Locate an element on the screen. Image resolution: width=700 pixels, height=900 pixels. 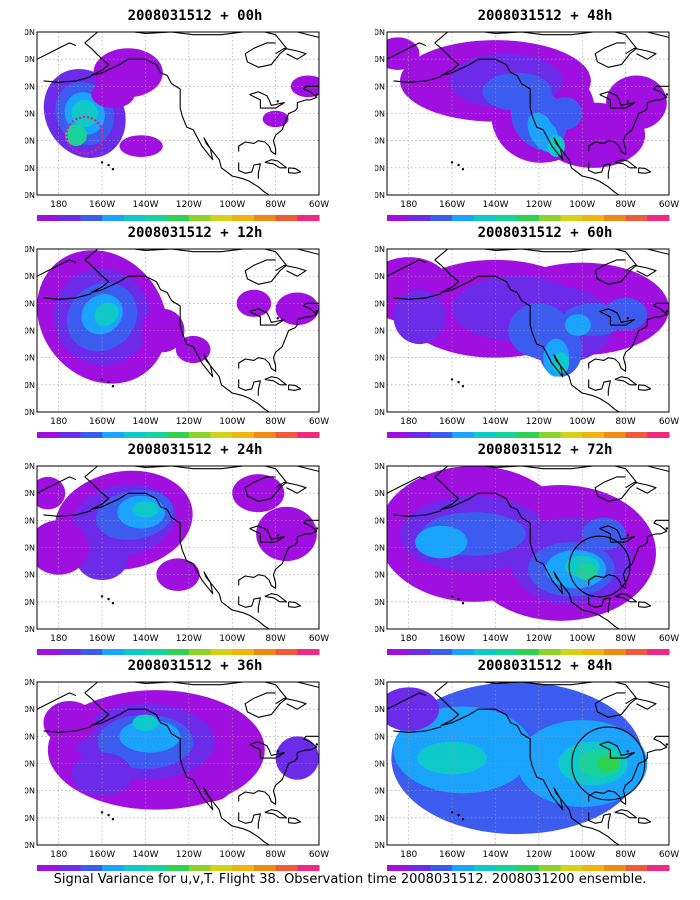
panel-title: 2008031512 + 24h is located at coordinates (195, 450).